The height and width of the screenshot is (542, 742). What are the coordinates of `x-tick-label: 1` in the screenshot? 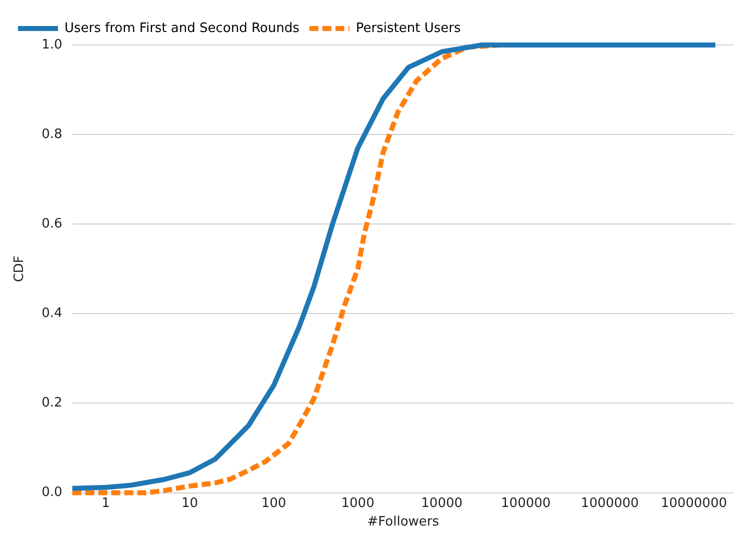 It's located at (106, 503).